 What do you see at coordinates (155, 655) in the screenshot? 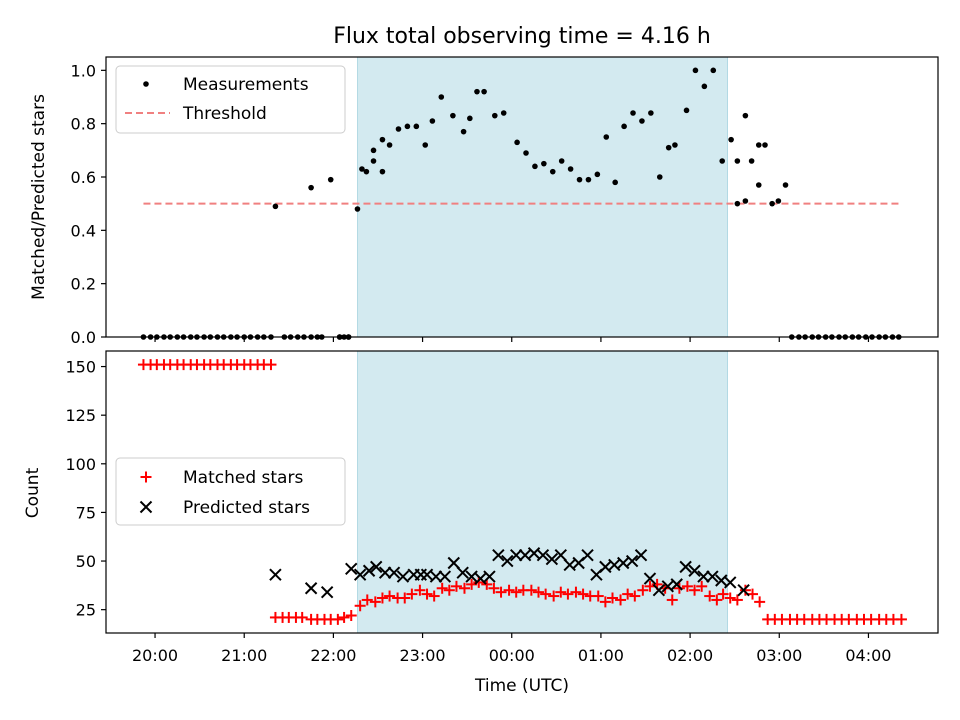
I see `x-tick-label: 20:00` at bounding box center [155, 655].